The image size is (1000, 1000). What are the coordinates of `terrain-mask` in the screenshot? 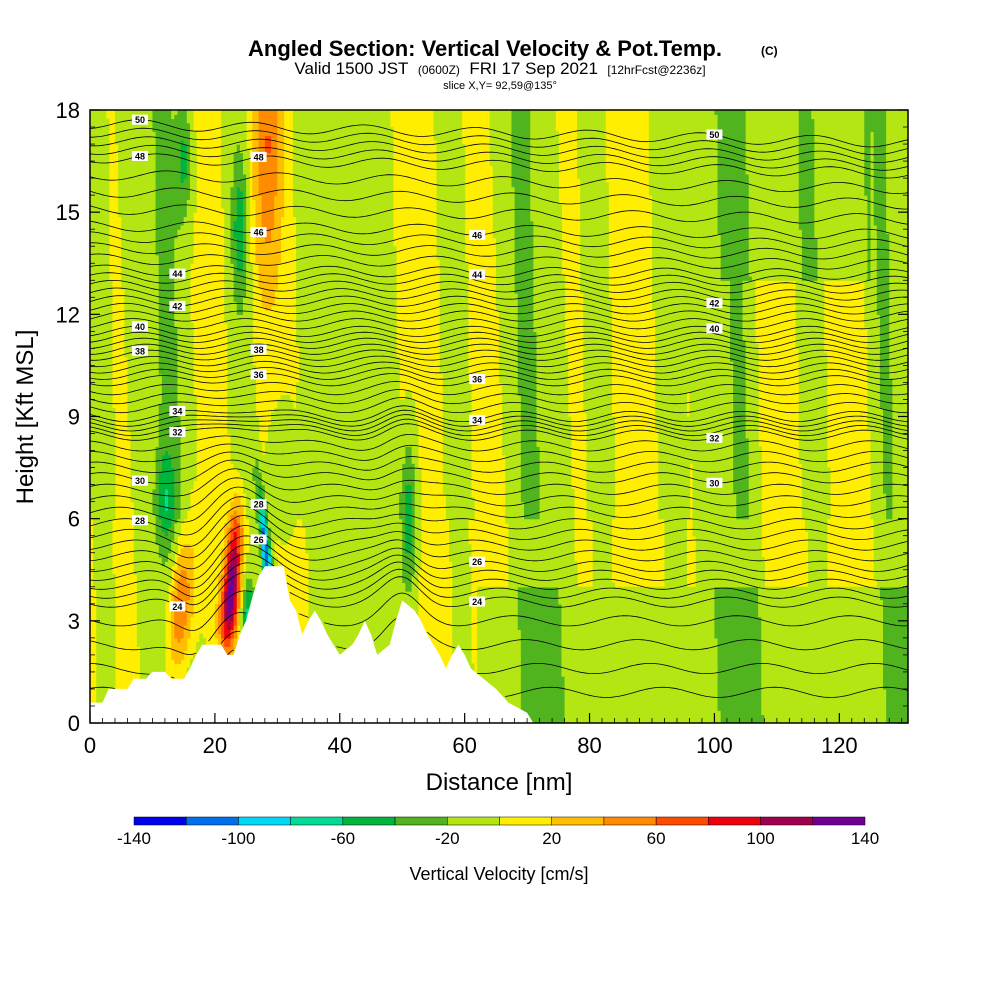 It's located at (499, 644).